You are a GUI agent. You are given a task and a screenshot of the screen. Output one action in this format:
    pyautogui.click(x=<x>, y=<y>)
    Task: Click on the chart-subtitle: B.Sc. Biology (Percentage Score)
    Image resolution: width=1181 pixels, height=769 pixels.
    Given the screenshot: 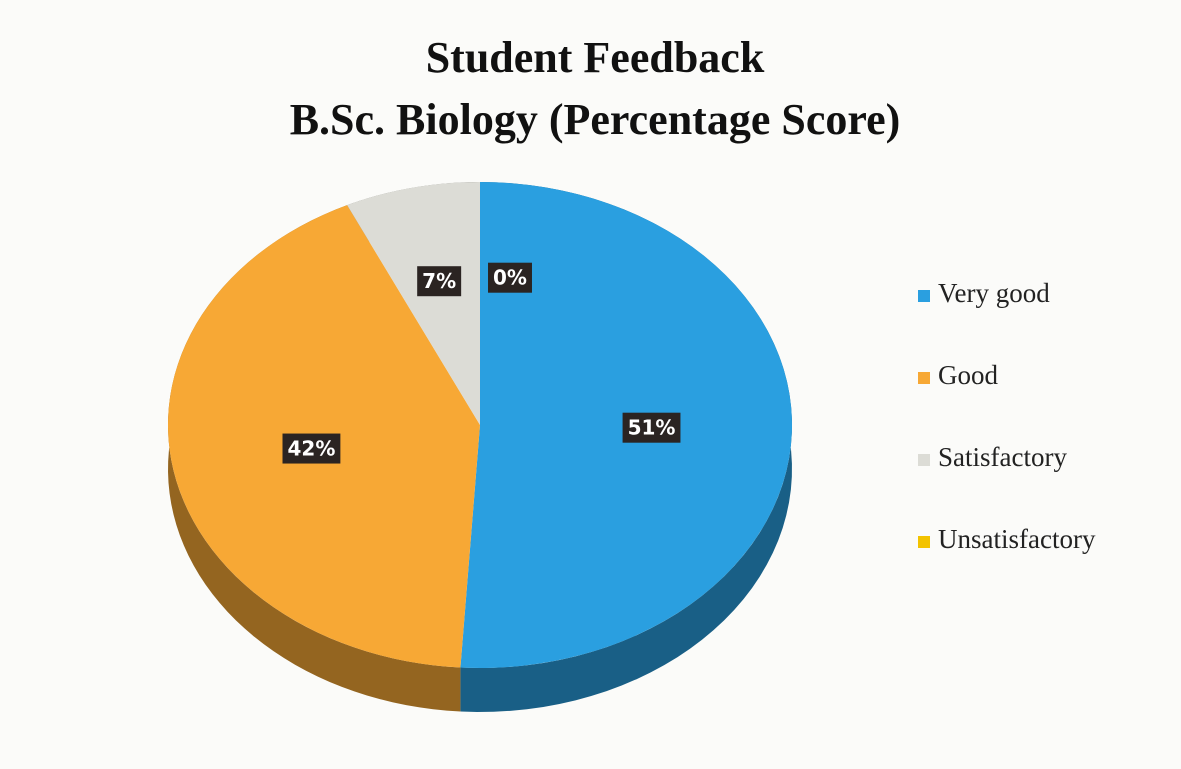 What is the action you would take?
    pyautogui.click(x=595, y=119)
    